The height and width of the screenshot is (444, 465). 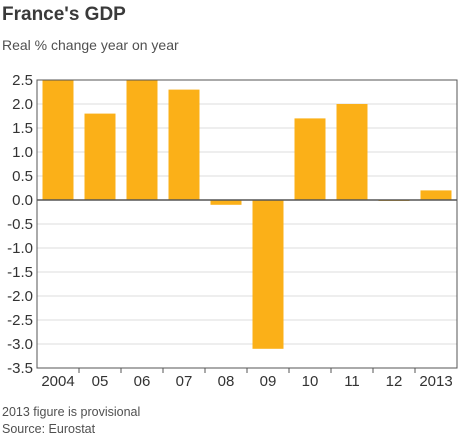 I want to click on x-tick-label: 11, so click(x=352, y=381).